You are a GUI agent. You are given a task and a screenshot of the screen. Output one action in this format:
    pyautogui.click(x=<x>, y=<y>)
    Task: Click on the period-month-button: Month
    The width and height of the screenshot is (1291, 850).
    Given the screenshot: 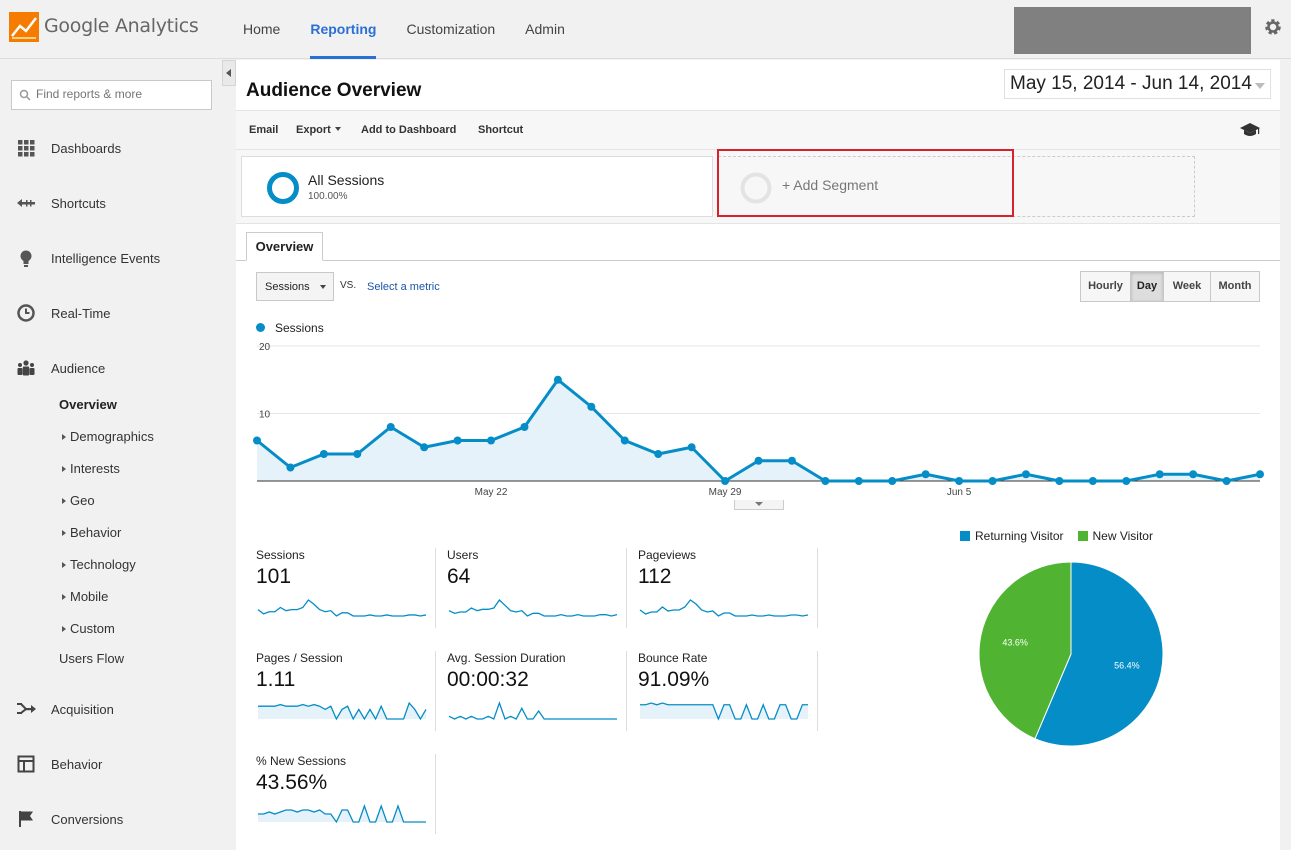 What is the action you would take?
    pyautogui.click(x=1235, y=286)
    